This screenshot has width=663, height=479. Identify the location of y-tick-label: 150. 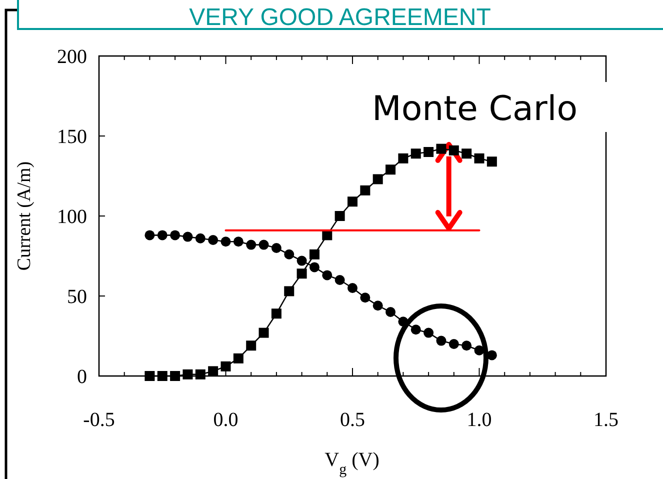
(72, 137).